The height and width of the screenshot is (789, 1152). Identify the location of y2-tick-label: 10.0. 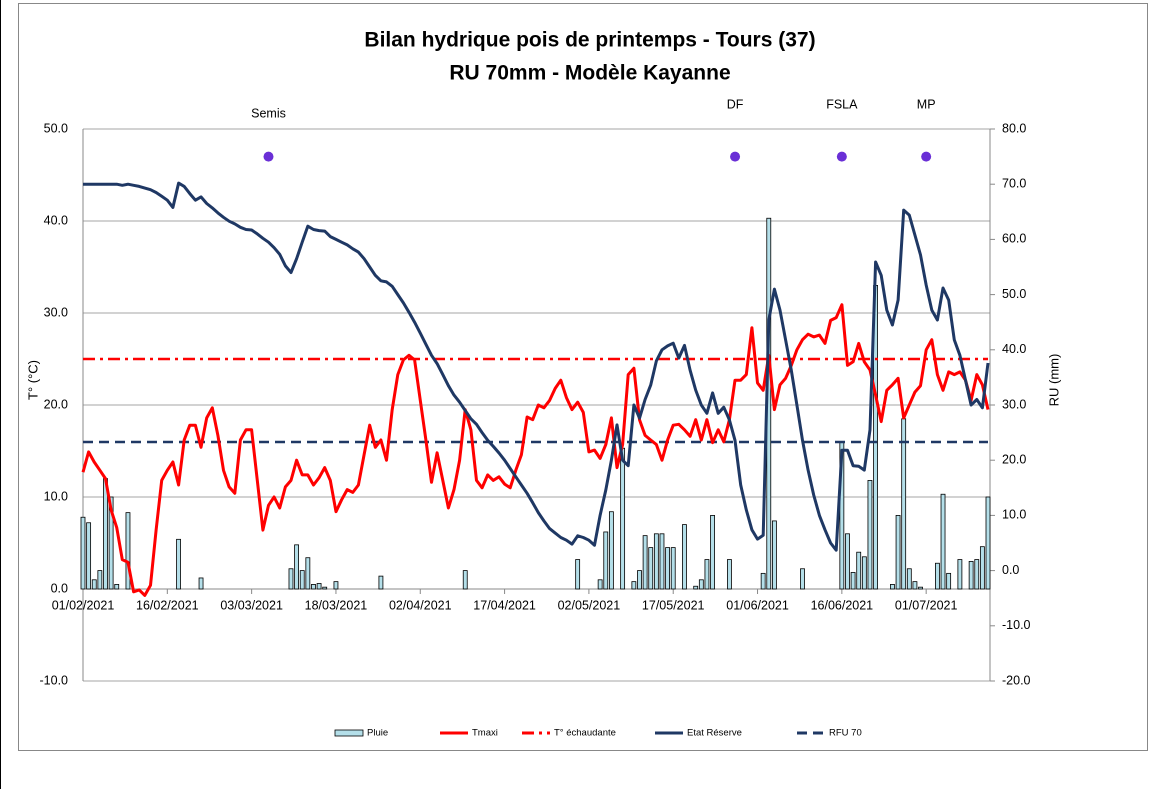
(1014, 515).